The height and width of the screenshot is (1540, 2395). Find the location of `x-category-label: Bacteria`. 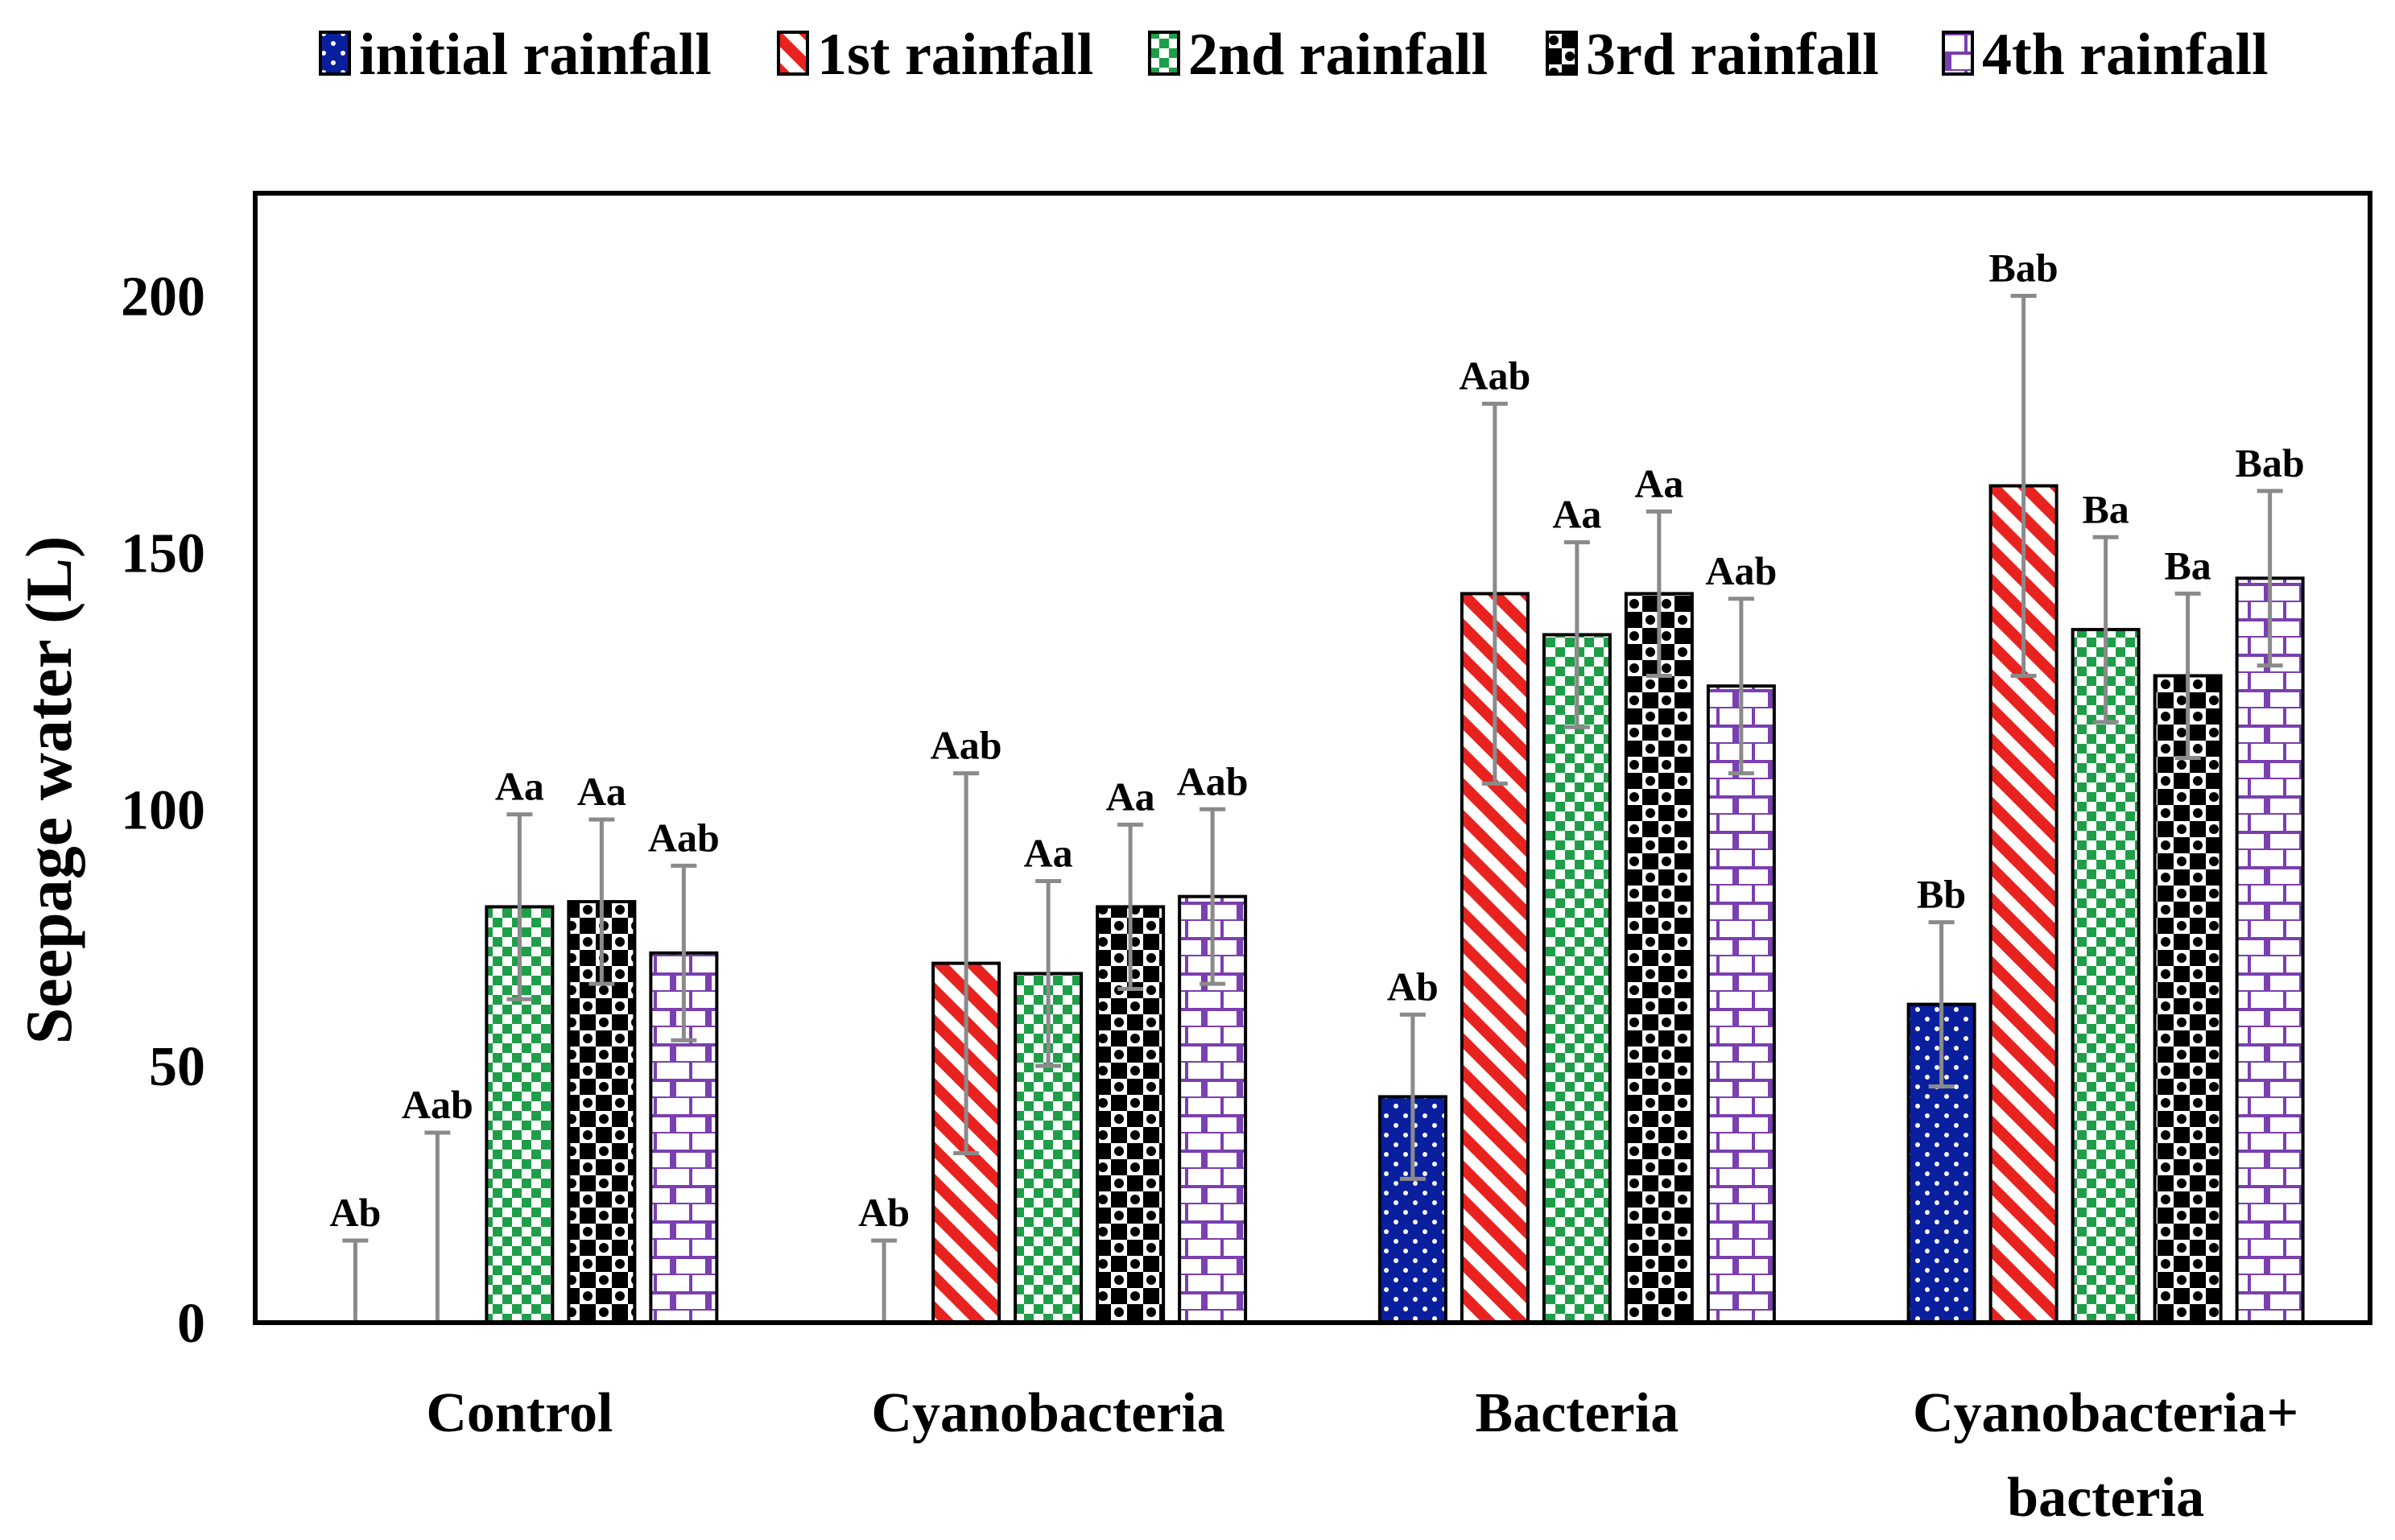

x-category-label: Bacteria is located at coordinates (1577, 1413).